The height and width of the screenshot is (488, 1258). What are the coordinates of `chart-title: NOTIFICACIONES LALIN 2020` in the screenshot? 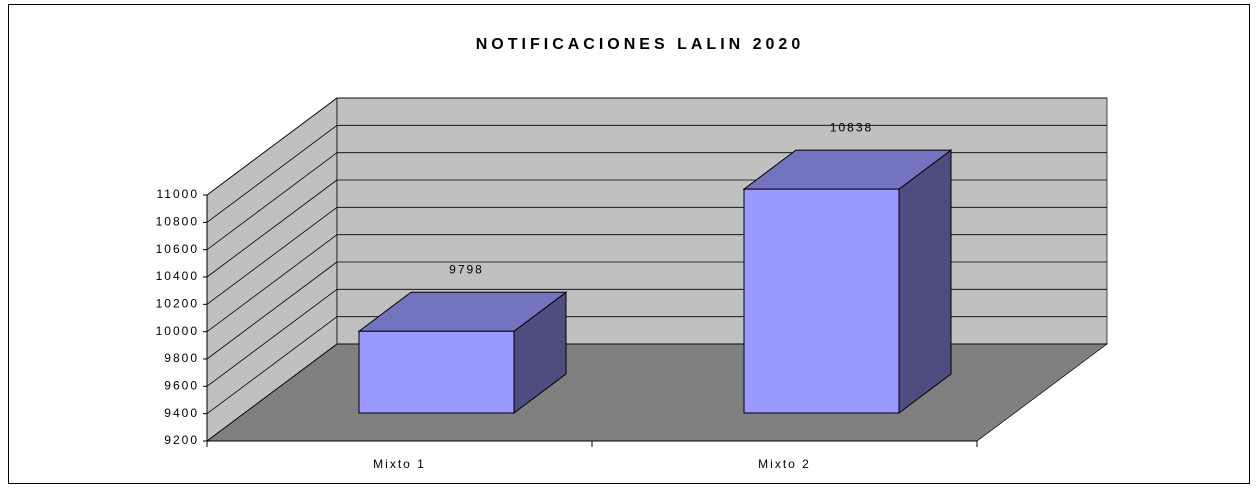 It's located at (640, 44).